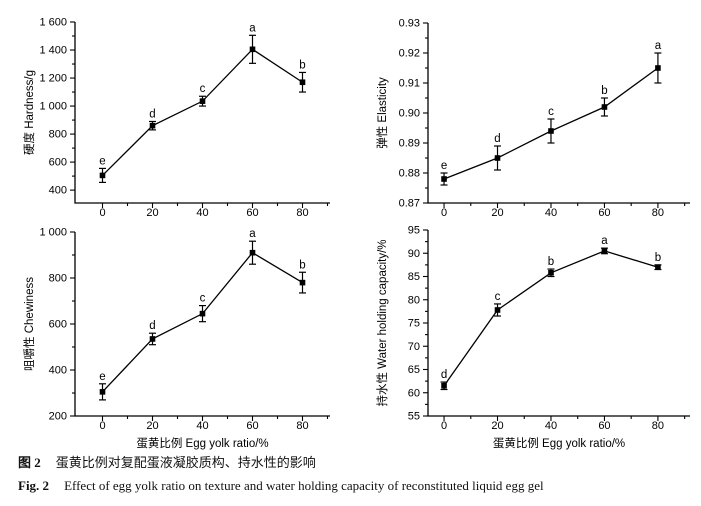 This screenshot has width=701, height=506. I want to click on y-tick-label: 85, so click(414, 277).